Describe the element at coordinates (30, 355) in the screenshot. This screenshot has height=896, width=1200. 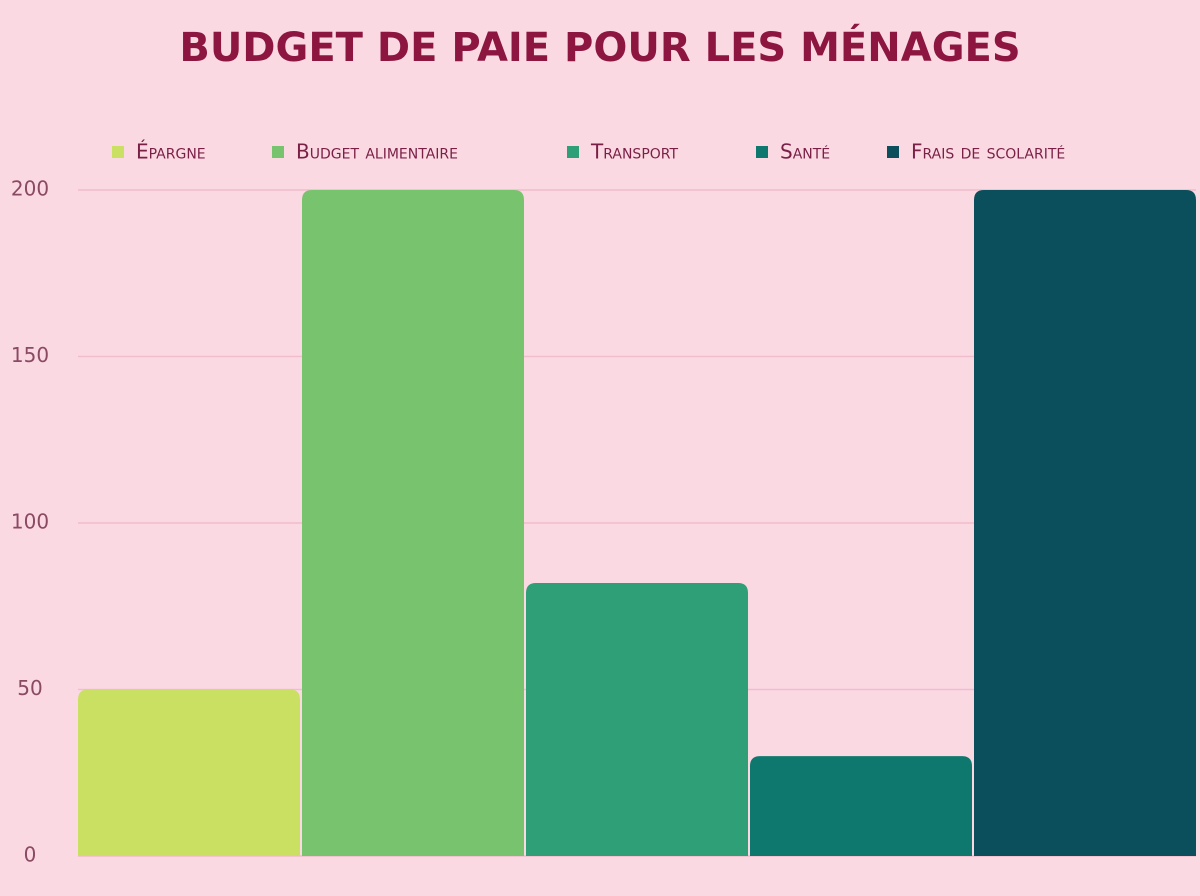
I see `y-tick-label: 150` at that location.